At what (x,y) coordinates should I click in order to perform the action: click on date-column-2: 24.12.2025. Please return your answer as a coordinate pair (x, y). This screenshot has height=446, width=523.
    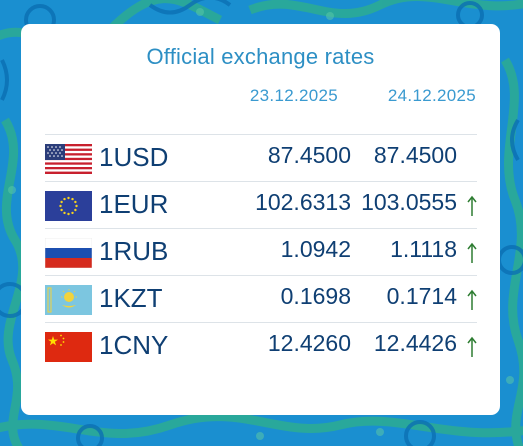
    Looking at the image, I should click on (431, 95).